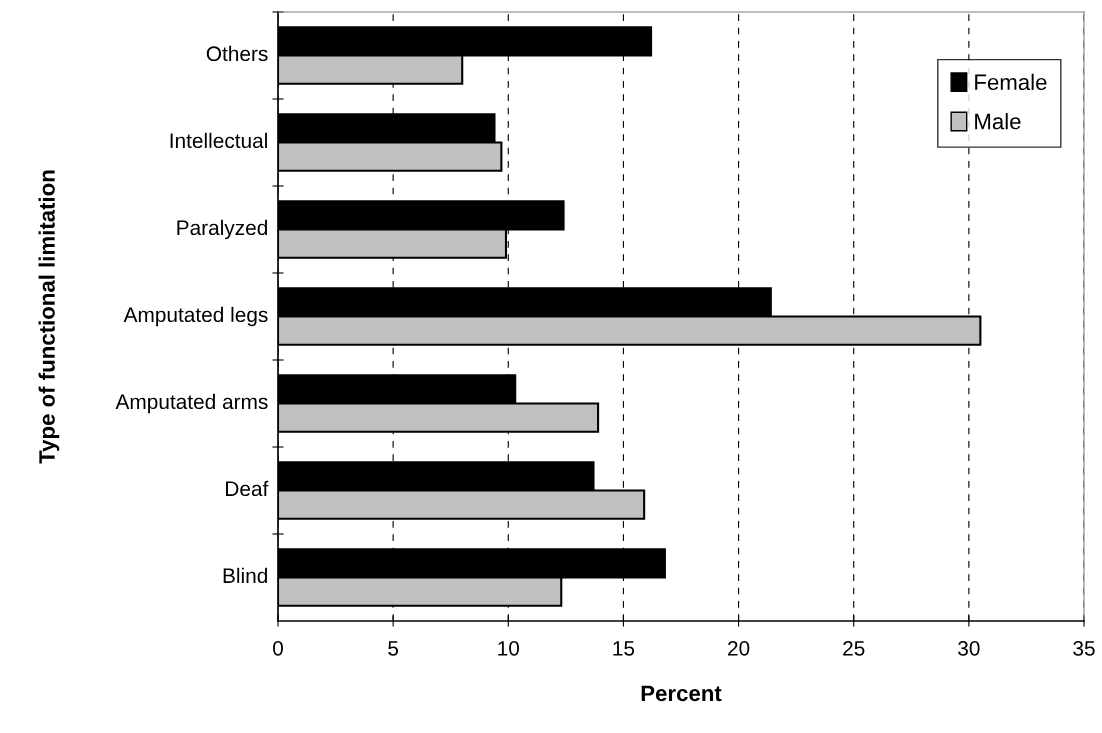 The image size is (1102, 733). Describe the element at coordinates (49, 317) in the screenshot. I see `y-axis-title: Type of functional limitation` at that location.